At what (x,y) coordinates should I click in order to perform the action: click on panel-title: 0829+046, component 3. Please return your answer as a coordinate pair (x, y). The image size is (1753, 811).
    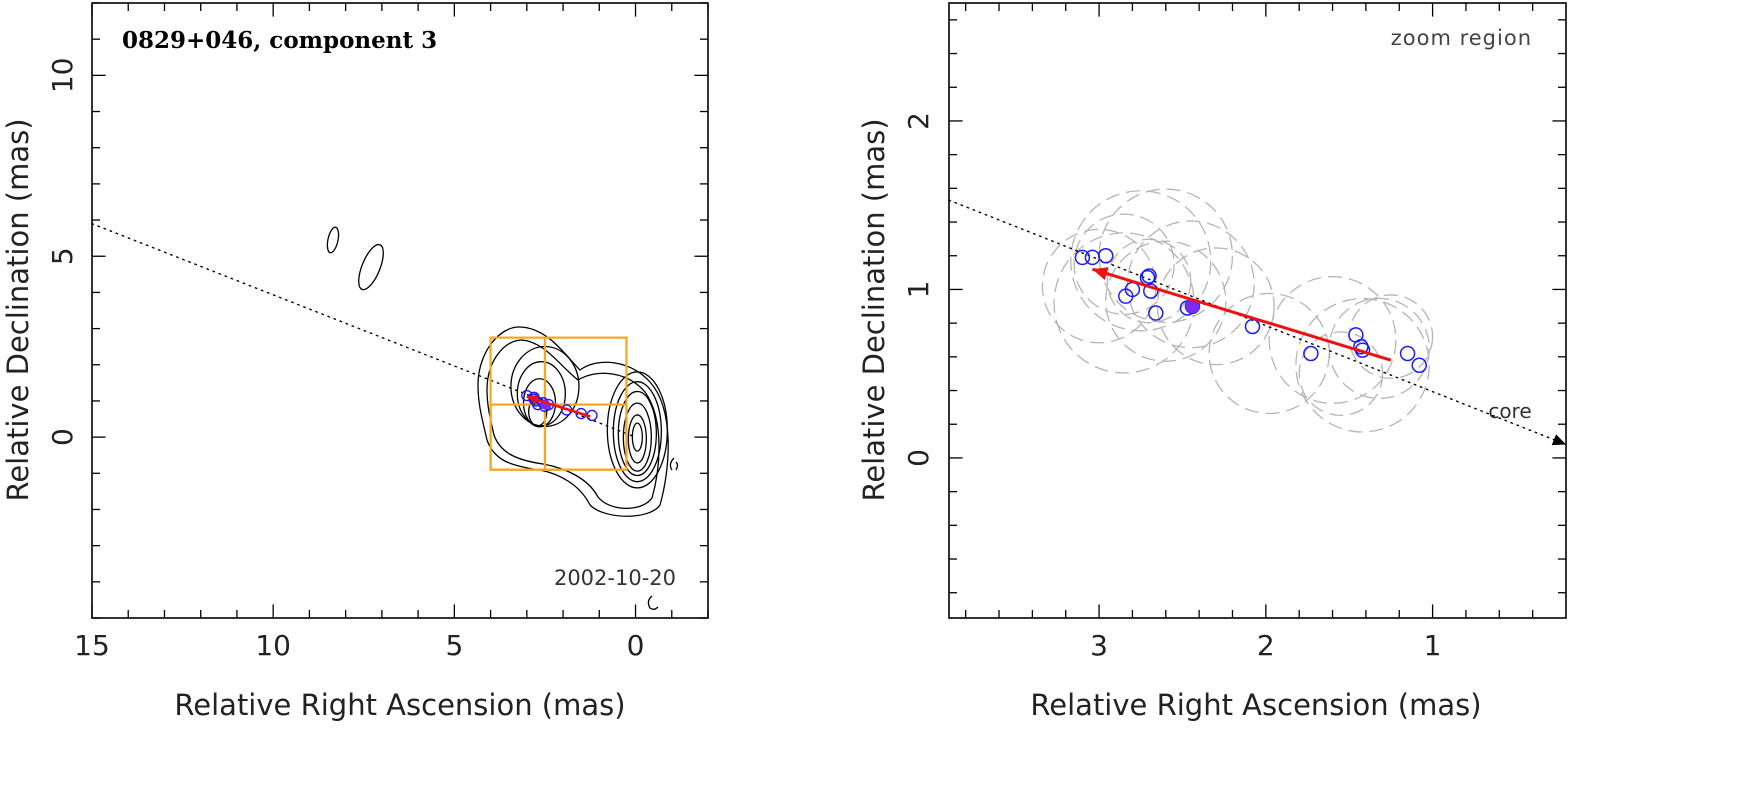
    Looking at the image, I should click on (279, 40).